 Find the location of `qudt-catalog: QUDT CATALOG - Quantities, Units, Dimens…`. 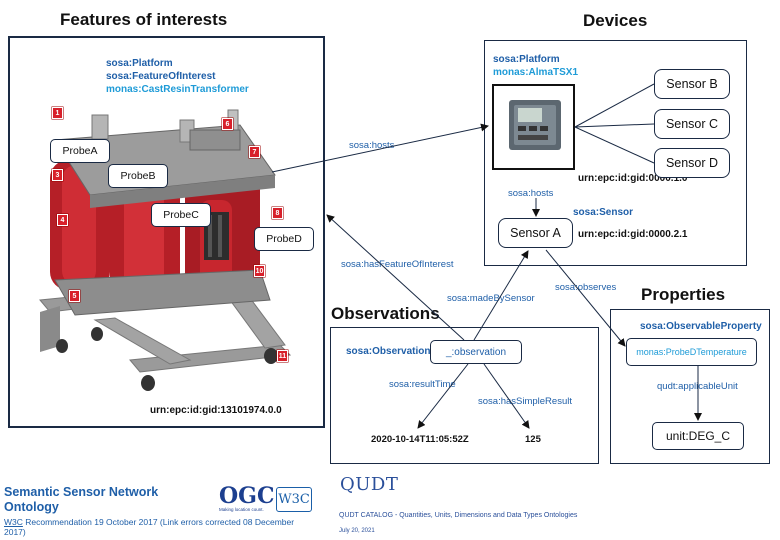

qudt-catalog: QUDT CATALOG - Quantities, Units, Dimens… is located at coordinates (458, 515).